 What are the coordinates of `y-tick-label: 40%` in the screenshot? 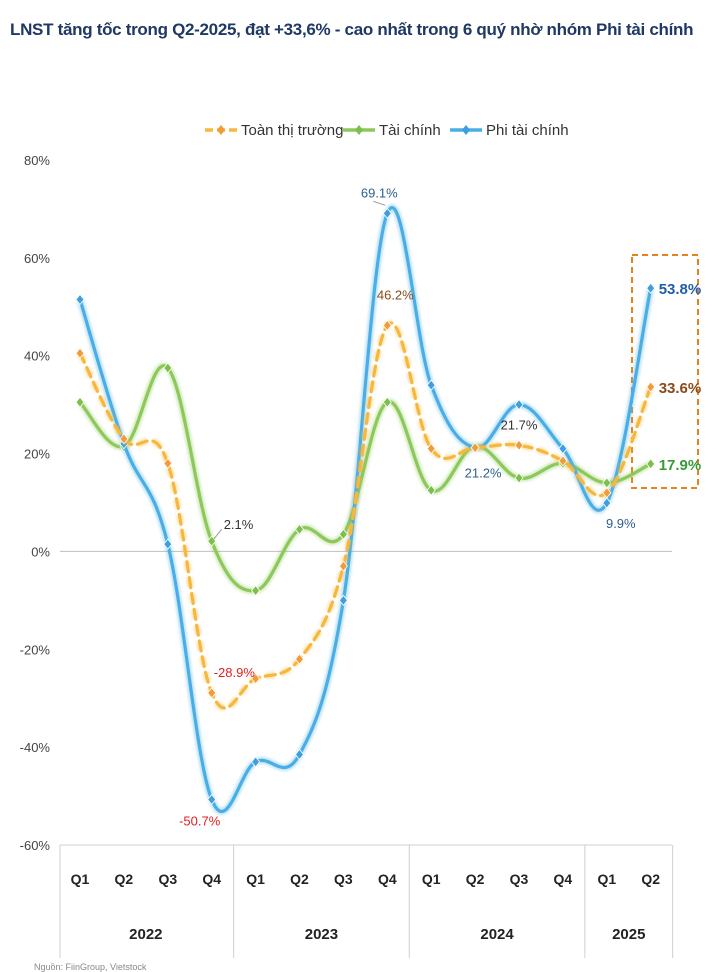 It's located at (37, 356).